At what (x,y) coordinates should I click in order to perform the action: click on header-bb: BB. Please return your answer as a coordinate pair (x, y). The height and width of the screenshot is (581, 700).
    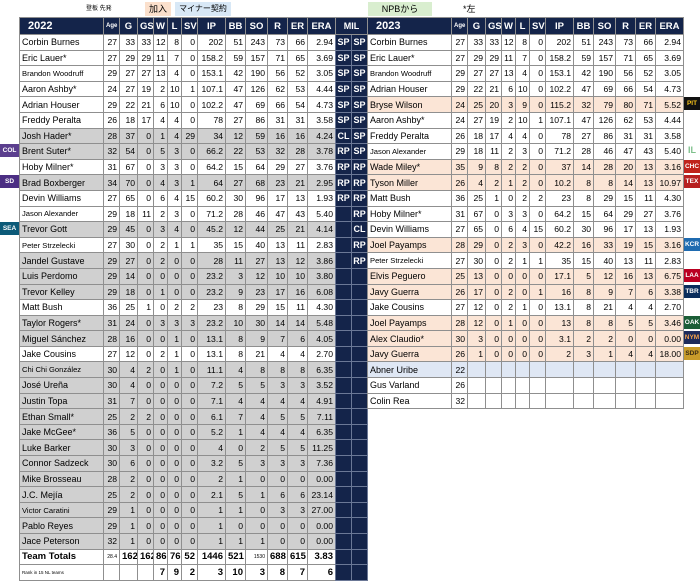
    Looking at the image, I should click on (235, 26).